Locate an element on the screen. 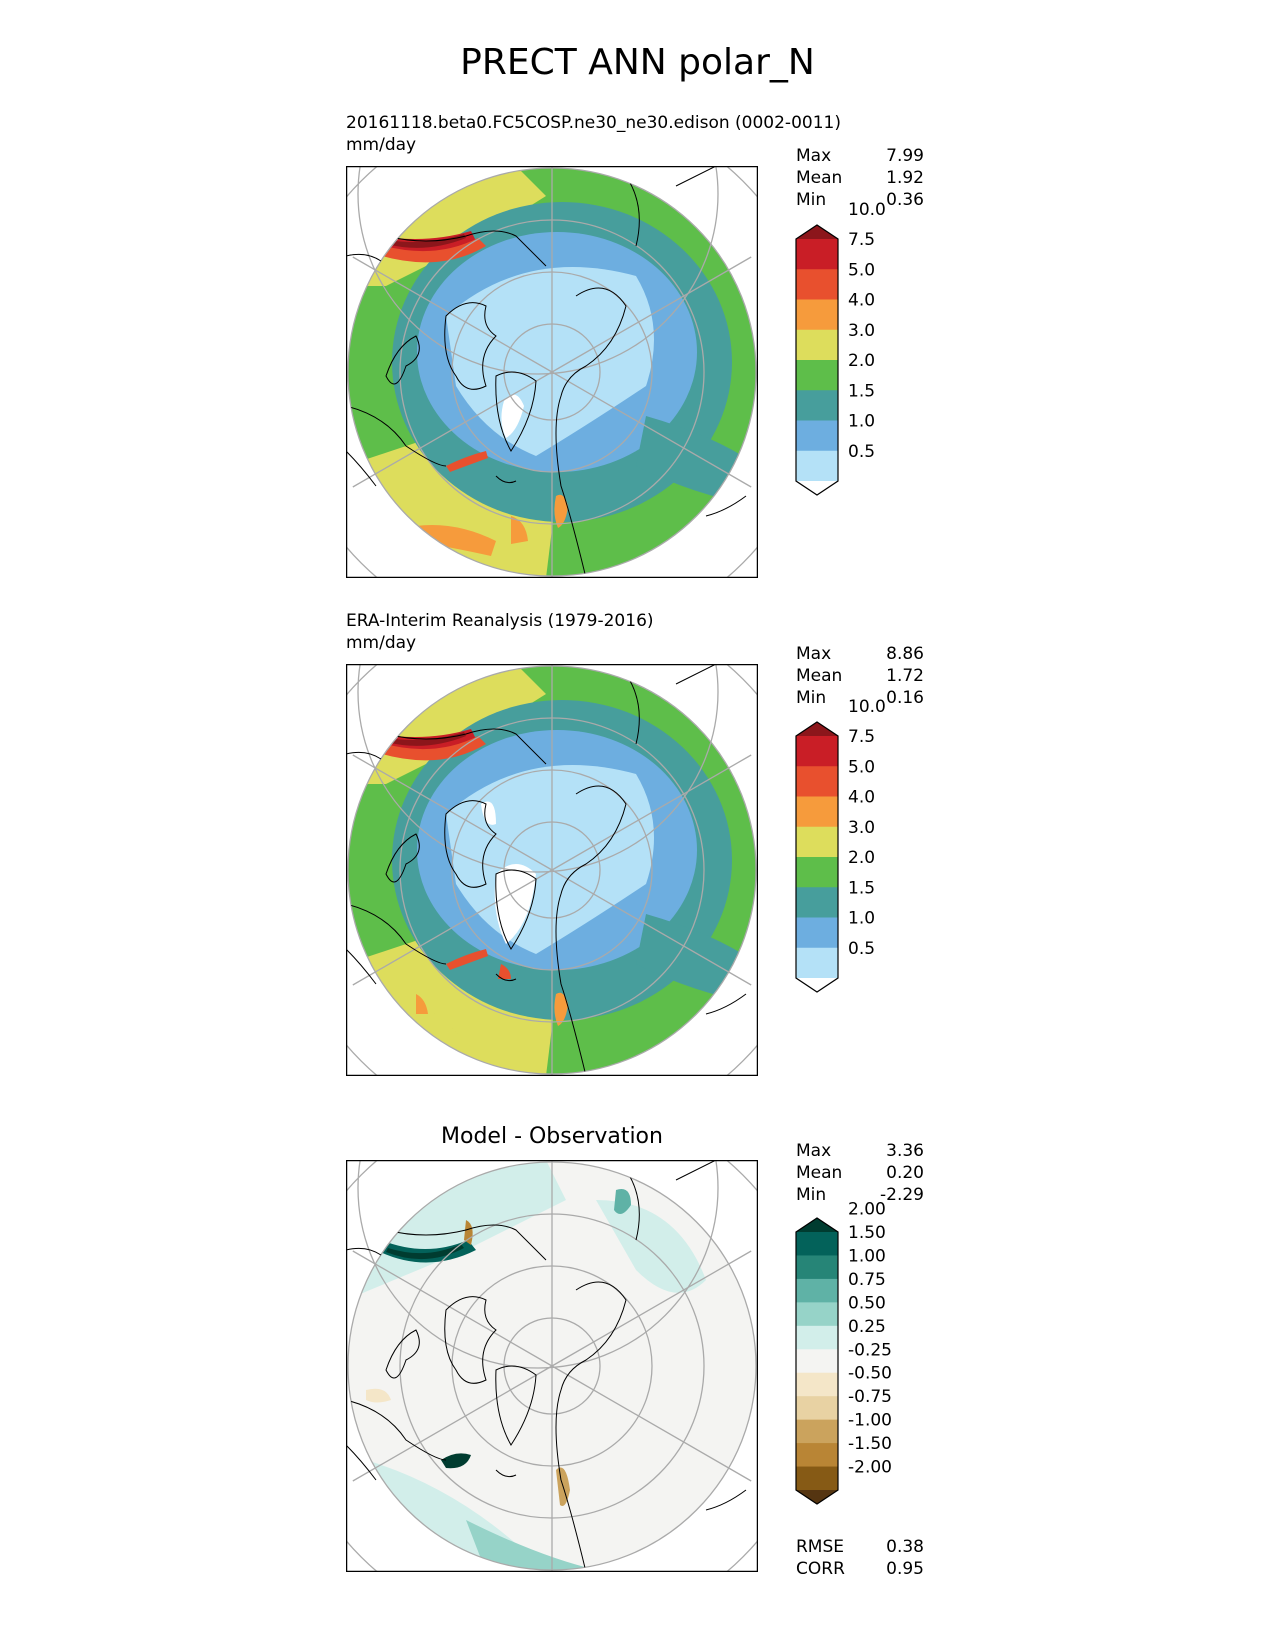  obs-storm-orange is located at coordinates (426, 748).